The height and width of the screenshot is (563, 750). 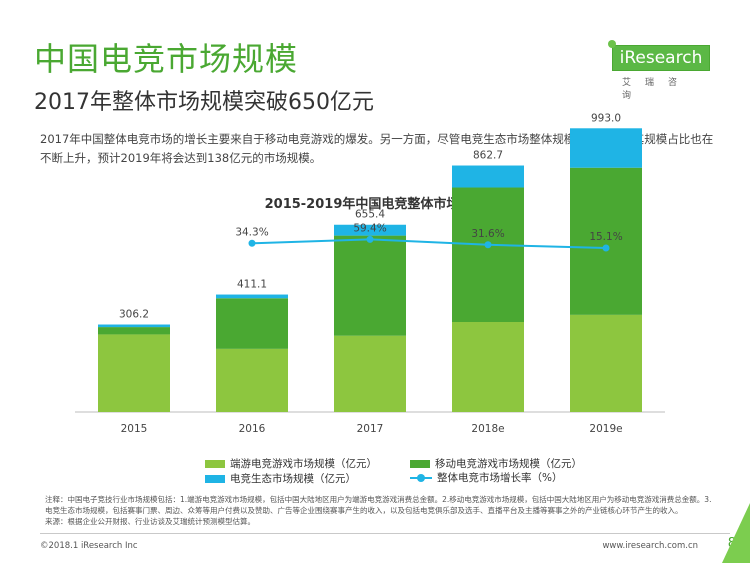 What do you see at coordinates (657, 89) in the screenshot?
I see `logo-subtitle: 艾瑞咨询` at bounding box center [657, 89].